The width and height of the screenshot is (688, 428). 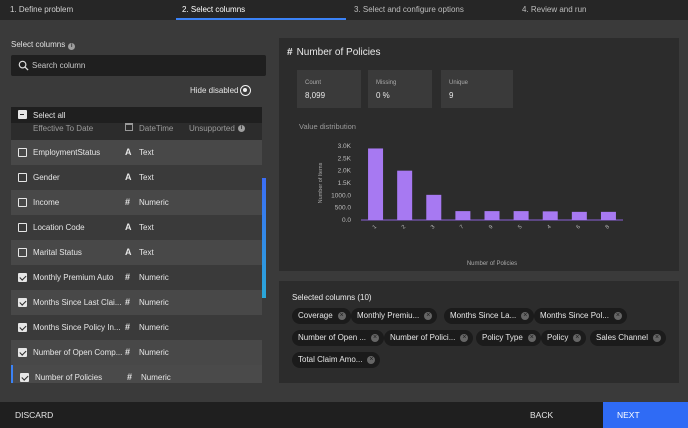 What do you see at coordinates (434, 10) in the screenshot?
I see `step-configure-options: 3. Select and configure options` at bounding box center [434, 10].